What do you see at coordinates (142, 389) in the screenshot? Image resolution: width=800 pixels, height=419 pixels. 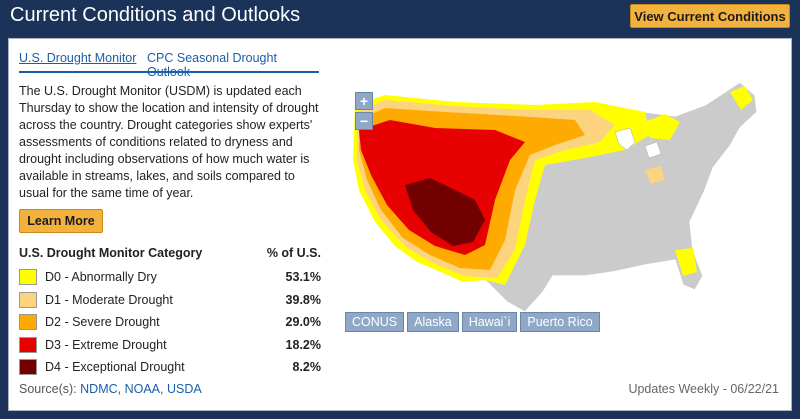 I see `source-link-noaa: NOAA` at bounding box center [142, 389].